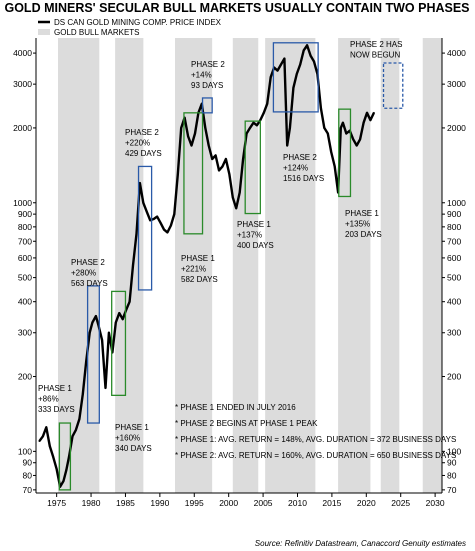 The height and width of the screenshot is (551, 475). I want to click on y-tick-label-left-80: 80, so click(28, 475).